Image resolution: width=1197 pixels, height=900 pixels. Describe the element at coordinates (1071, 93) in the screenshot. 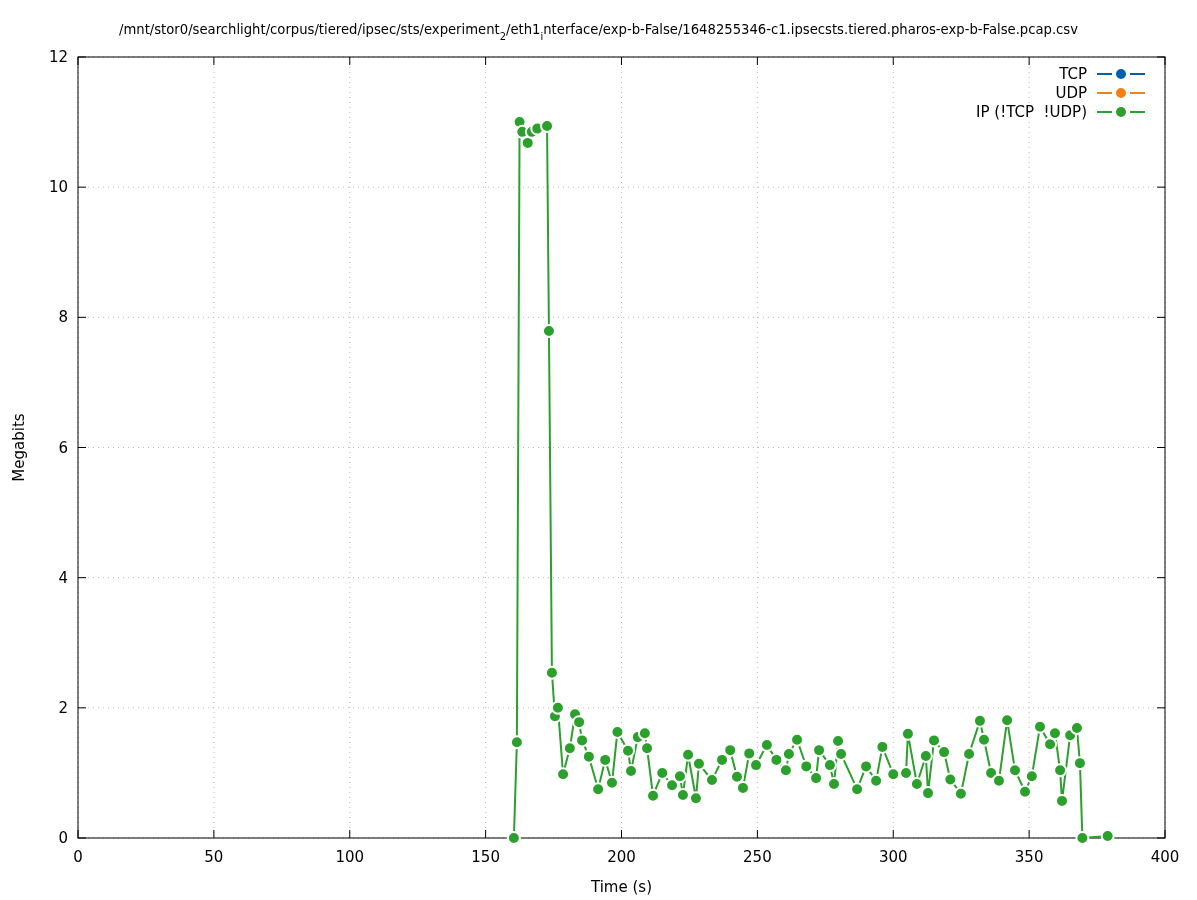

I see `legend-label: UDP` at that location.